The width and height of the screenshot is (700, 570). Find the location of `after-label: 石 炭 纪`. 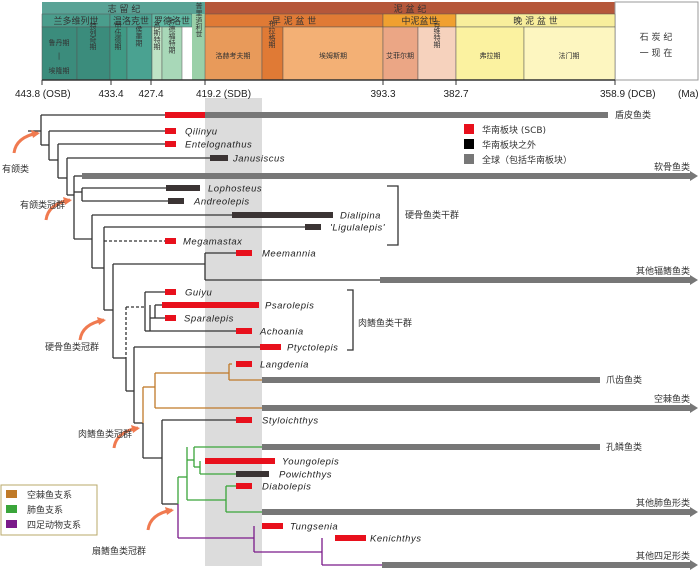

after-label: 石 炭 纪 is located at coordinates (656, 37).